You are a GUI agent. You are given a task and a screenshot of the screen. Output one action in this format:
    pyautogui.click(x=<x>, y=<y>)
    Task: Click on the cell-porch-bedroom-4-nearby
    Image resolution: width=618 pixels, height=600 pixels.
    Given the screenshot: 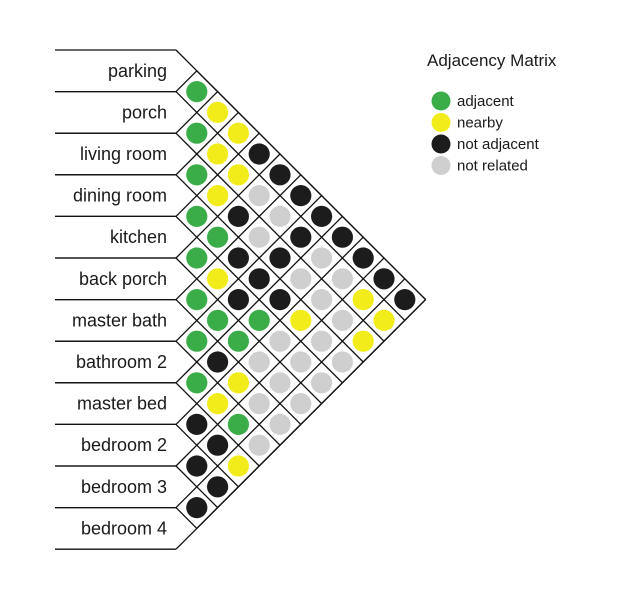 What is the action you would take?
    pyautogui.click(x=384, y=320)
    